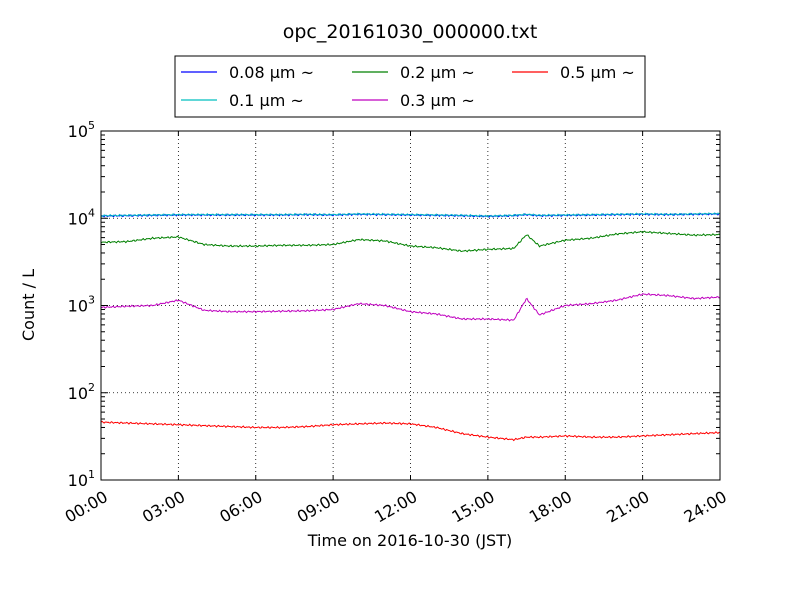  Describe the element at coordinates (410, 32) in the screenshot. I see `chart-title: opc_20161030_000000.txt` at that location.